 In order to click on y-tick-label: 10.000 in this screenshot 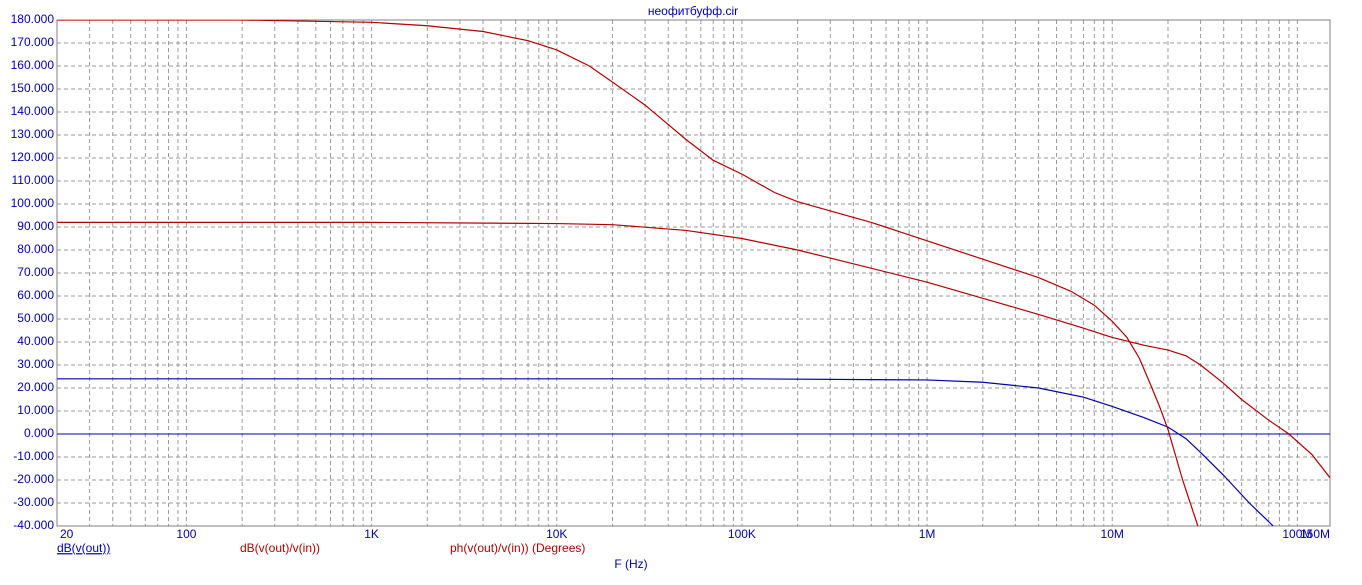, I will do `click(35, 410)`.